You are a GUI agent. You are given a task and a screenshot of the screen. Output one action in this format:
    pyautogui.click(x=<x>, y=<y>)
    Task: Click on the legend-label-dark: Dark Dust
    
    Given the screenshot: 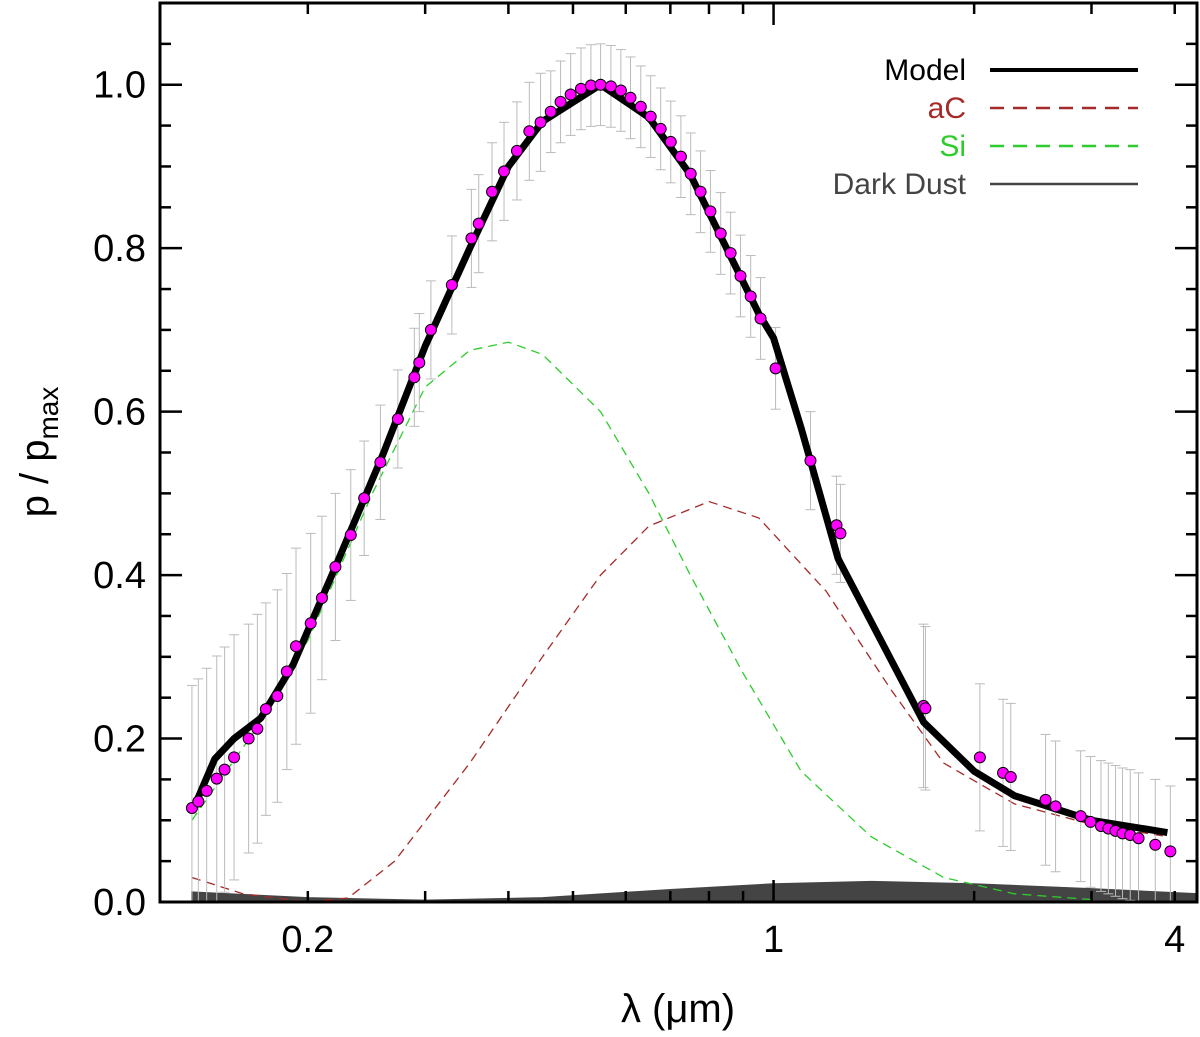 What is the action you would take?
    pyautogui.click(x=900, y=184)
    